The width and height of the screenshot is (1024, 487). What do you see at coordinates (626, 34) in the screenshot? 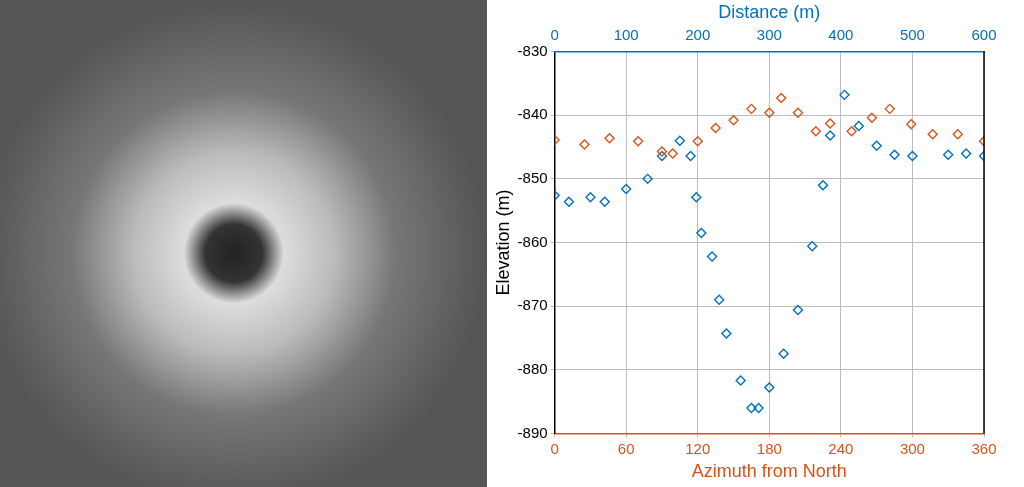
I see `x2-tick-label: 100` at bounding box center [626, 34].